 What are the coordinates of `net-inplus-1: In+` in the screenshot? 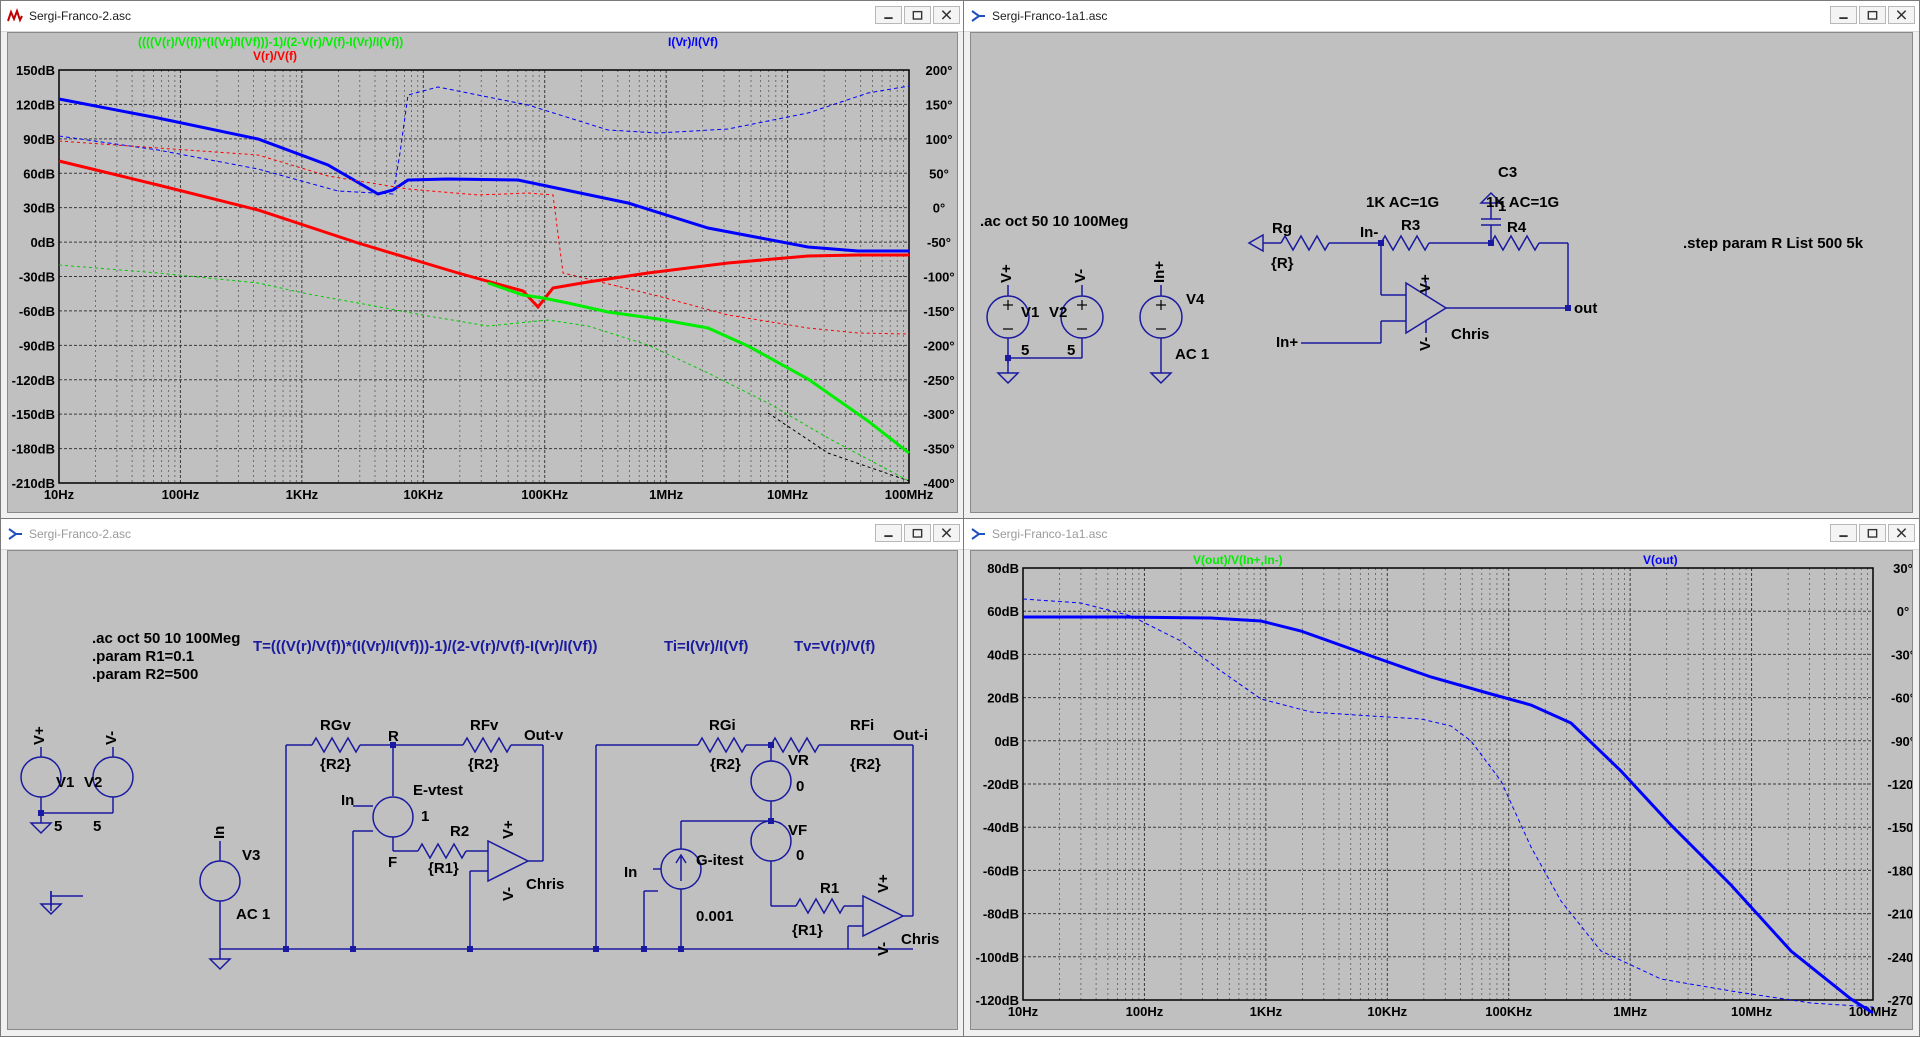 It's located at (1159, 272).